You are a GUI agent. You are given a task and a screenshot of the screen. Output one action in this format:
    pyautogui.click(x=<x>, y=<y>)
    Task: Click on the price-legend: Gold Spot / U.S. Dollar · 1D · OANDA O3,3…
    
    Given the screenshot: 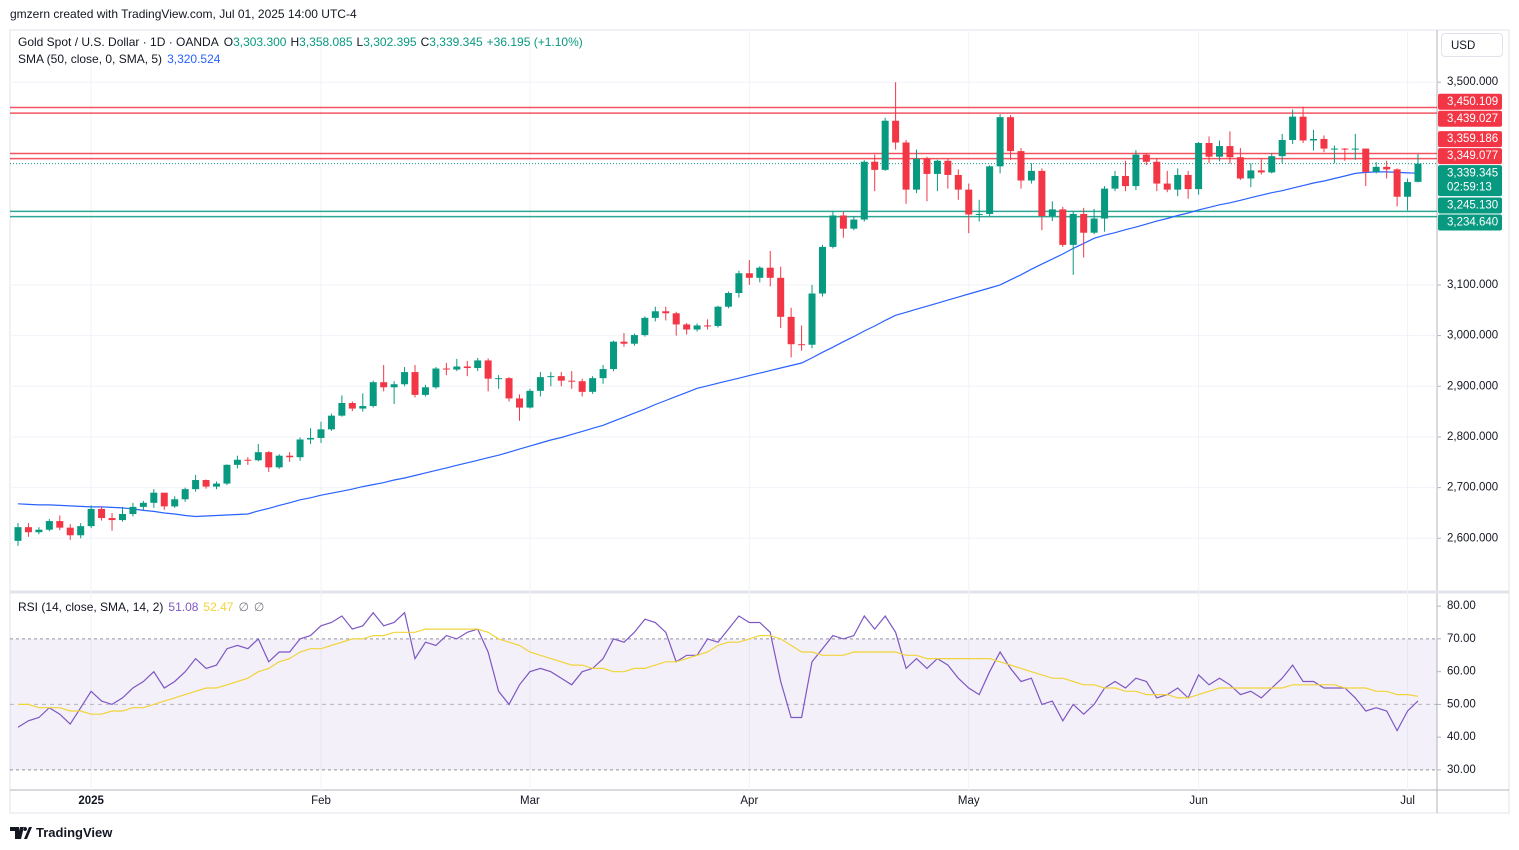 What is the action you would take?
    pyautogui.click(x=303, y=42)
    